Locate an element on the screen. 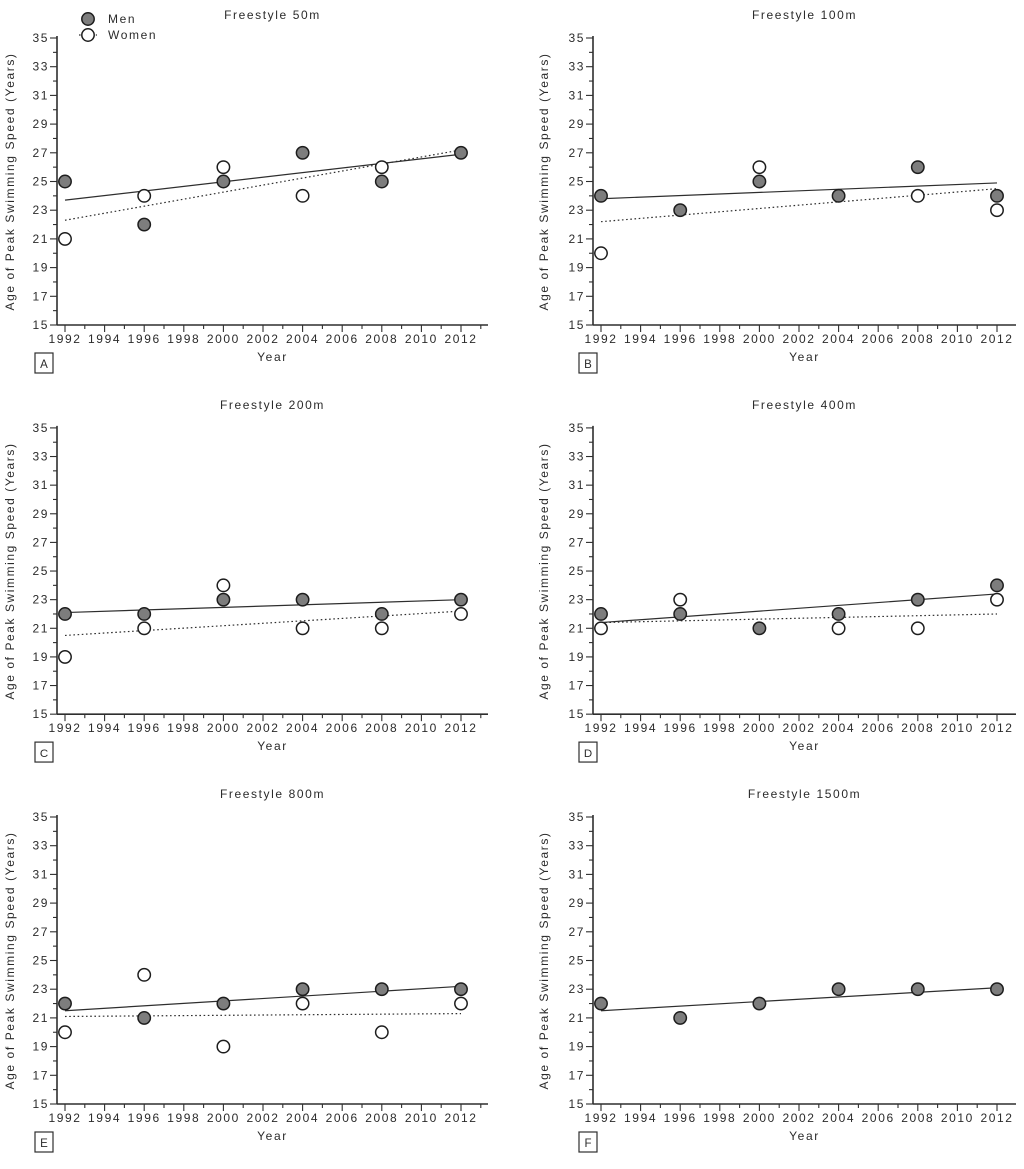 The image size is (1024, 1169). y-tick-label: 17 is located at coordinates (576, 296).